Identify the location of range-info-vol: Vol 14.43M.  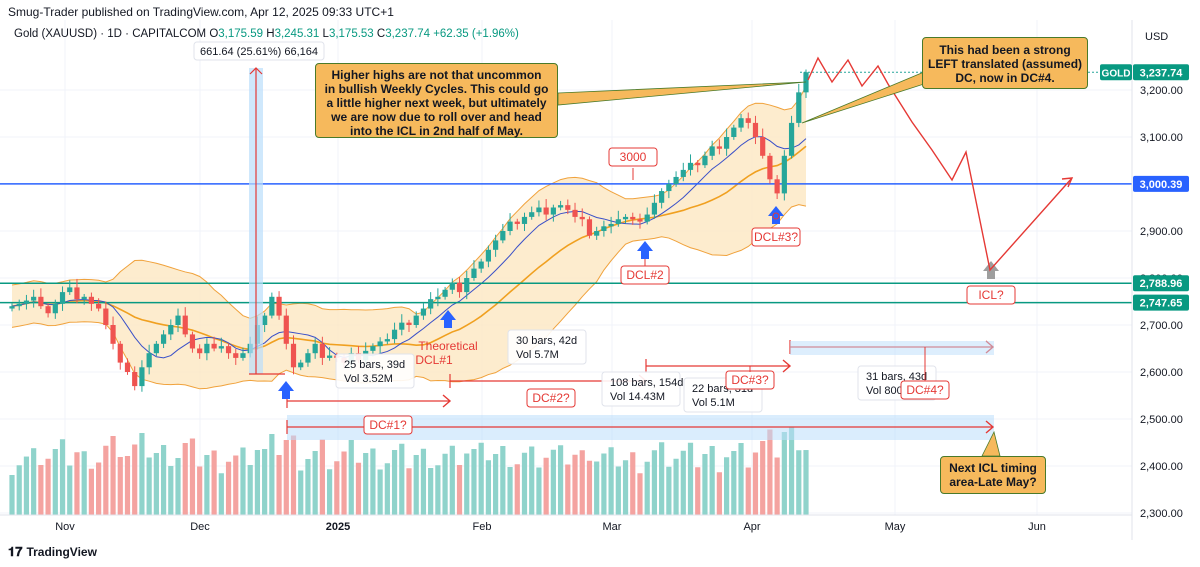
(637, 397).